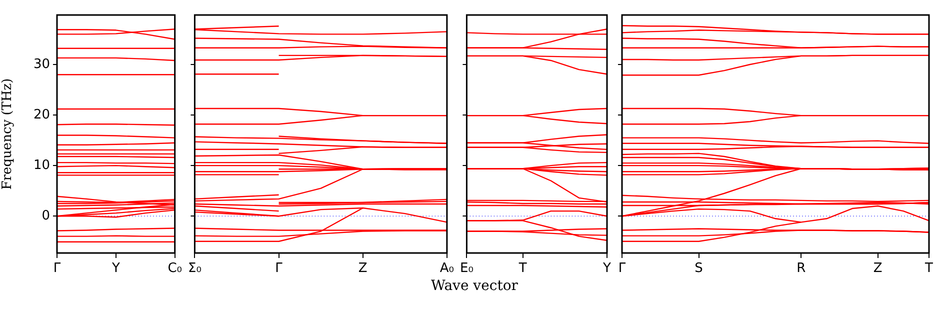  What do you see at coordinates (467, 268) in the screenshot?
I see `x-tick-label: E₀` at bounding box center [467, 268].